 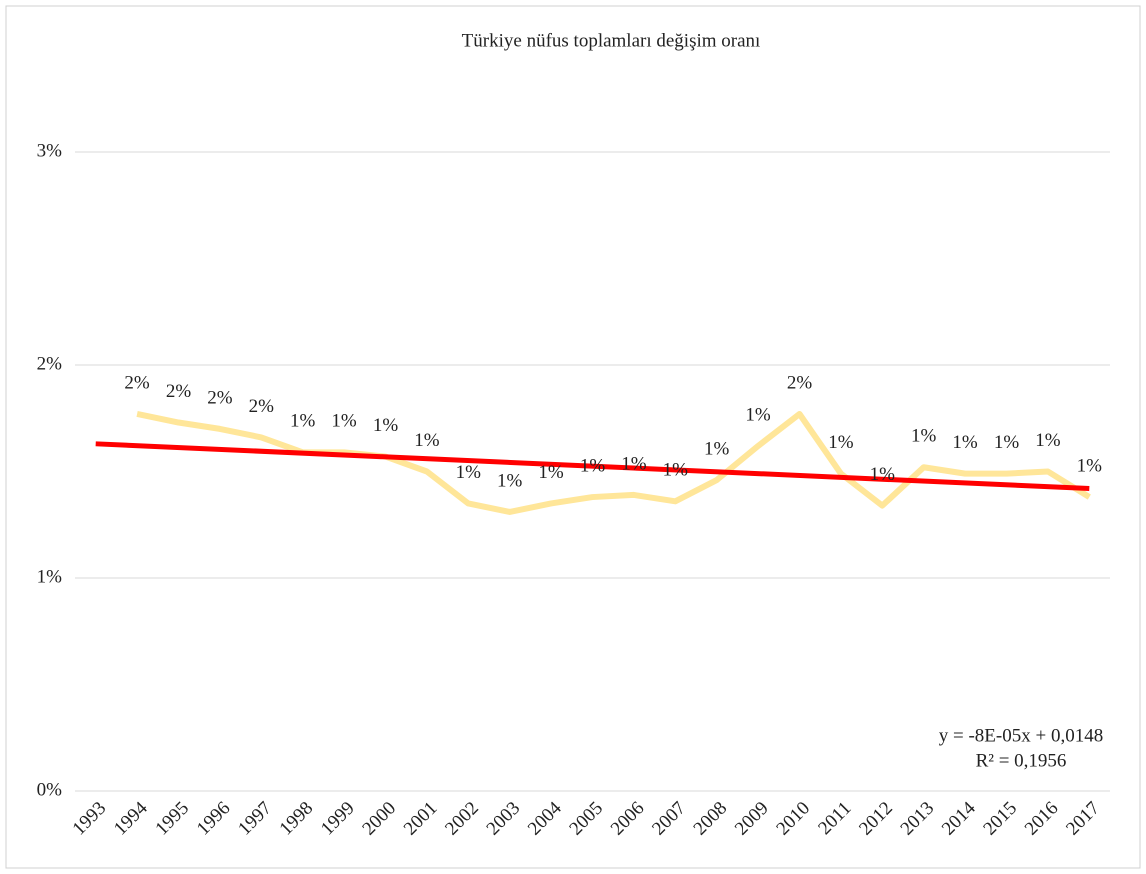 I want to click on data-line, so click(x=613, y=462).